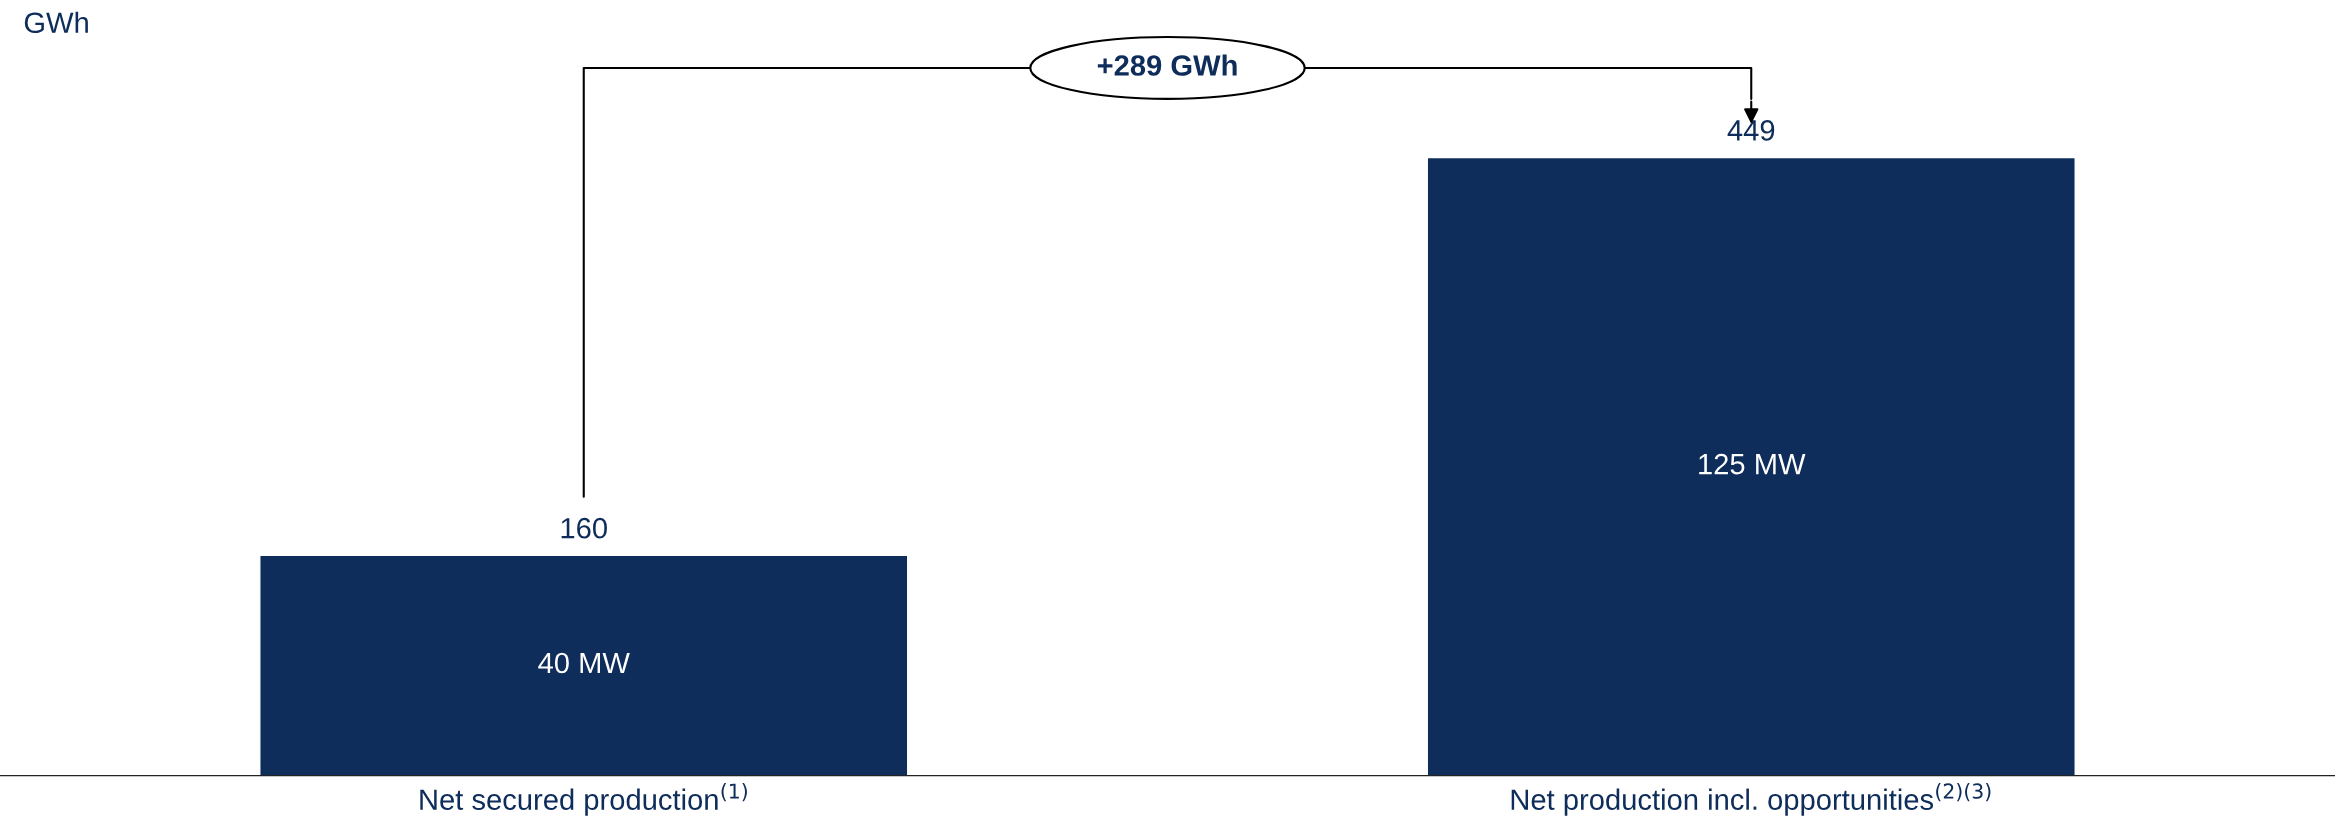  Describe the element at coordinates (1751, 130) in the screenshot. I see `data-label: 449` at that location.